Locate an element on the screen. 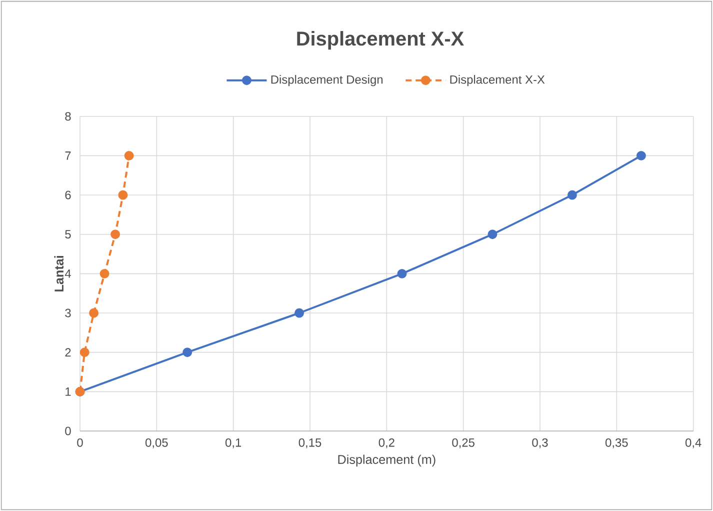  y-tick-label: 1 is located at coordinates (68, 392).